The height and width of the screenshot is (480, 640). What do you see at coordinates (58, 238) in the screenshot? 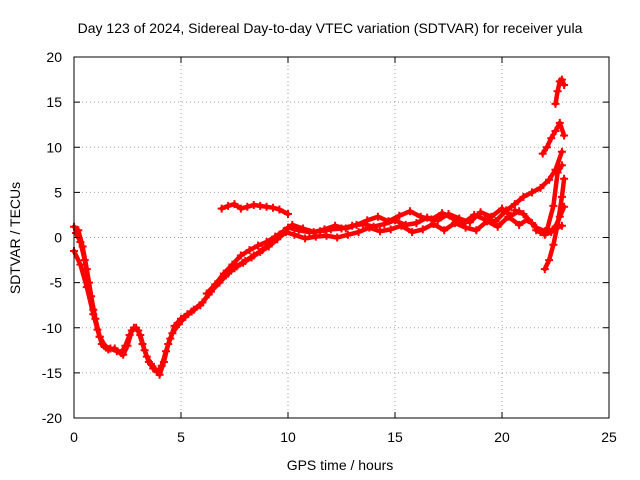
I see `y-tick-label: 0` at bounding box center [58, 238].